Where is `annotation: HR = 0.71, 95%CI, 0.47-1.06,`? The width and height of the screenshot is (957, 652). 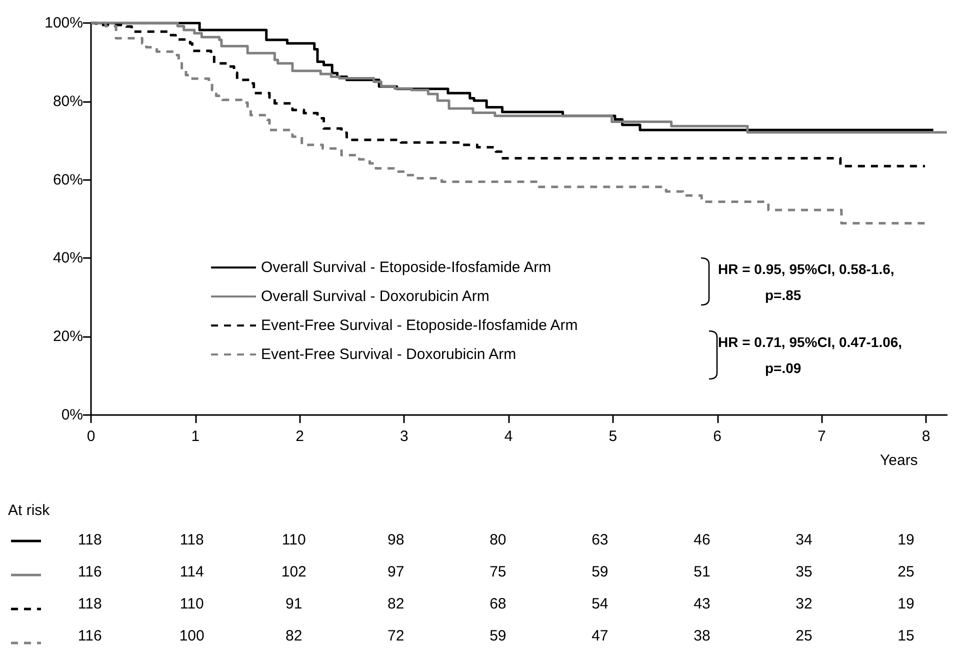 annotation: HR = 0.71, 95%CI, 0.47-1.06, is located at coordinates (810, 342).